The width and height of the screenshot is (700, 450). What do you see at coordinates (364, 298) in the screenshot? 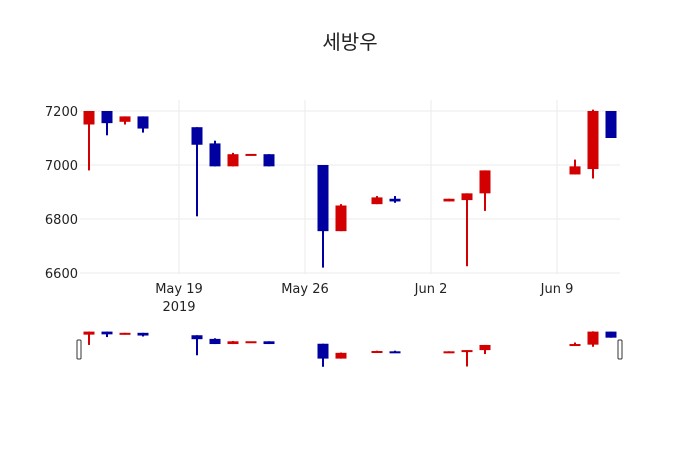
I see `x-axis: May 19 2019 May 26 Jun 2 Jun 9` at bounding box center [364, 298].